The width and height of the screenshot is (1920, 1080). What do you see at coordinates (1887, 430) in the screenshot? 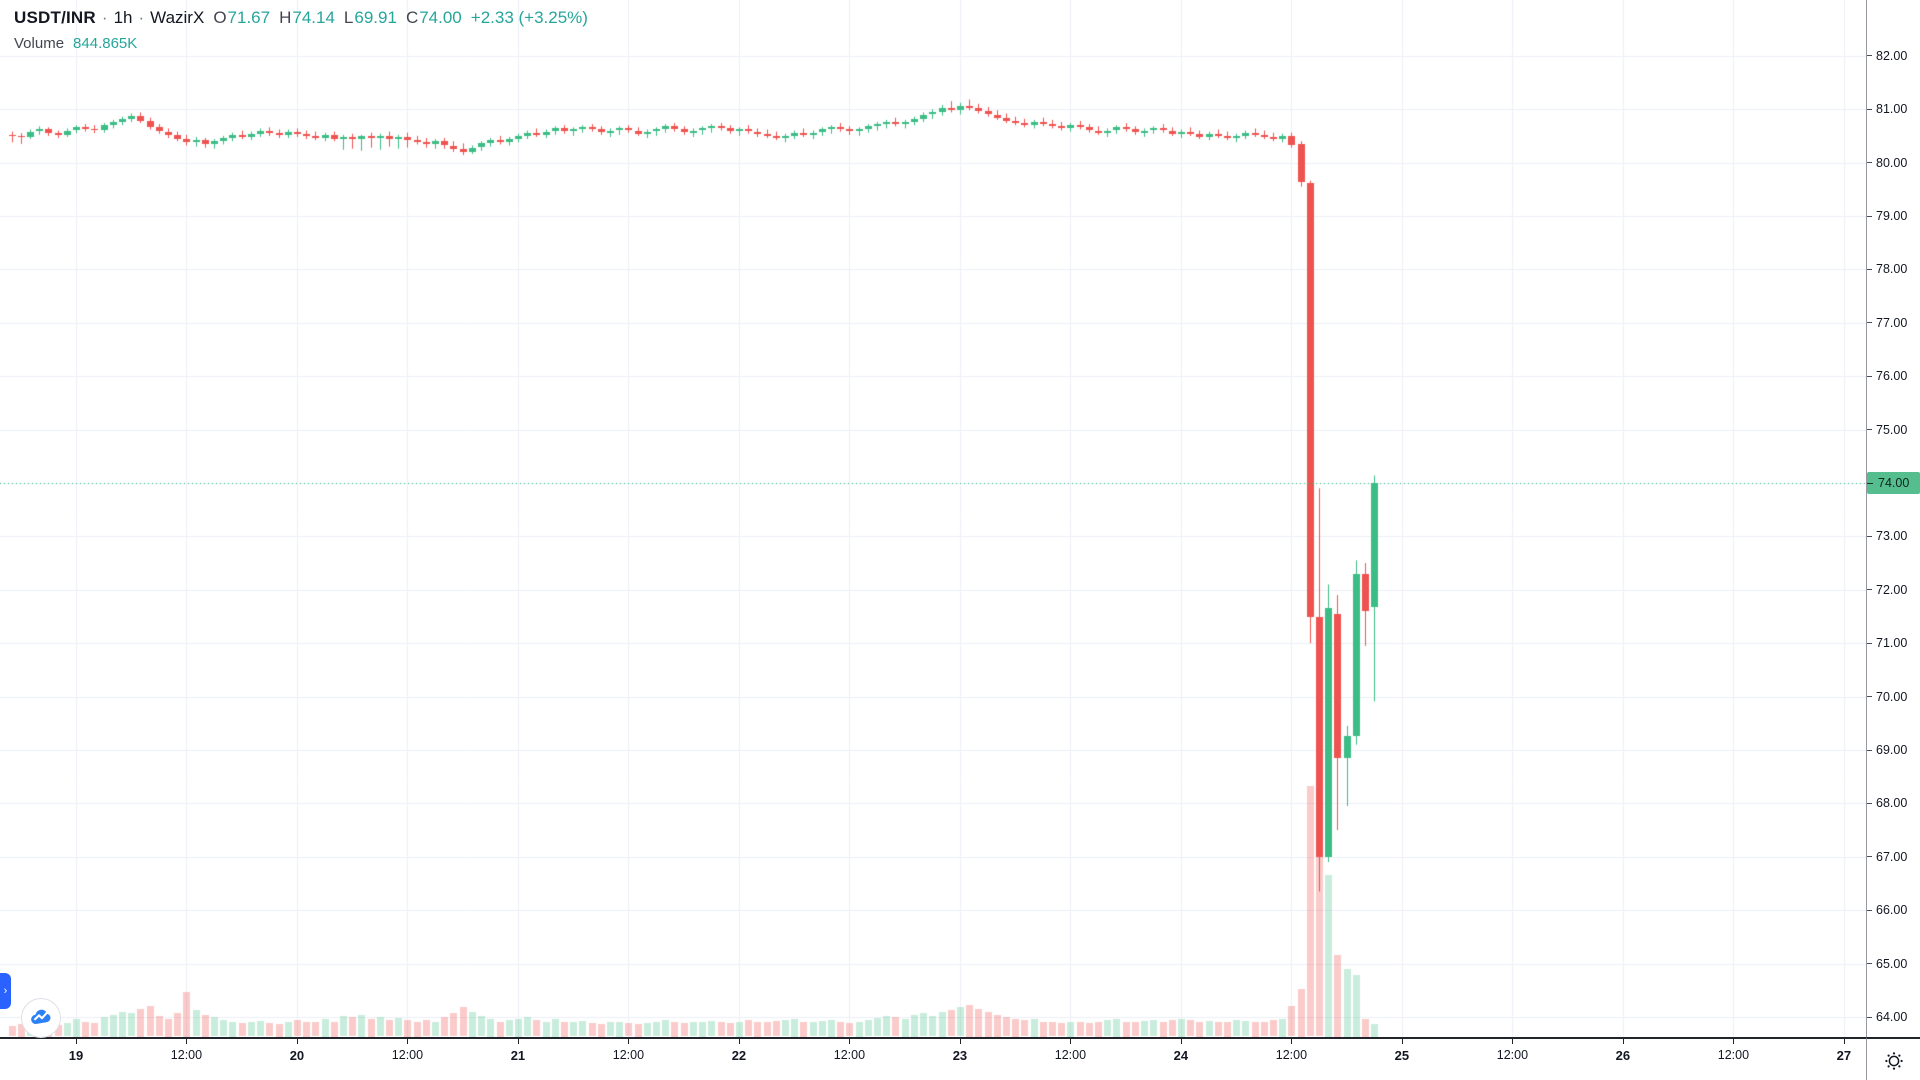
I see `price-axis-label: 75.00` at bounding box center [1887, 430].